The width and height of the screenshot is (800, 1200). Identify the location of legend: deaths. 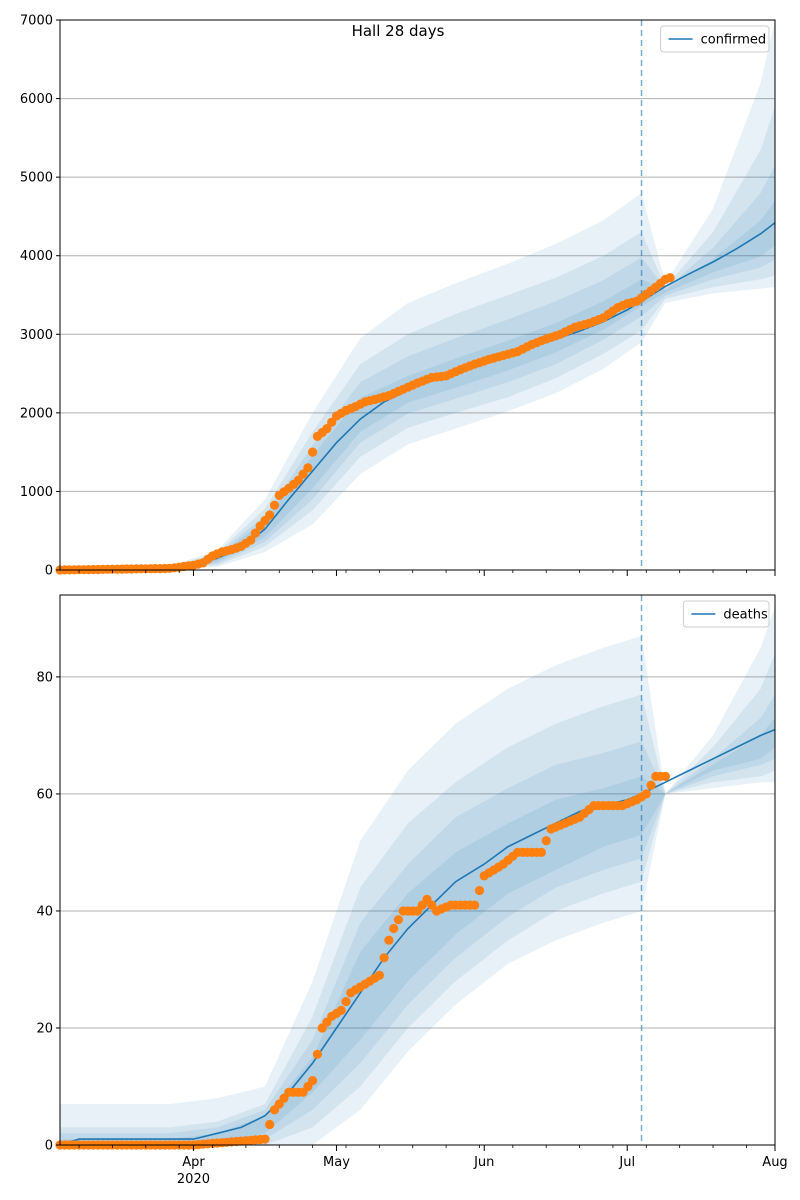
(726, 614).